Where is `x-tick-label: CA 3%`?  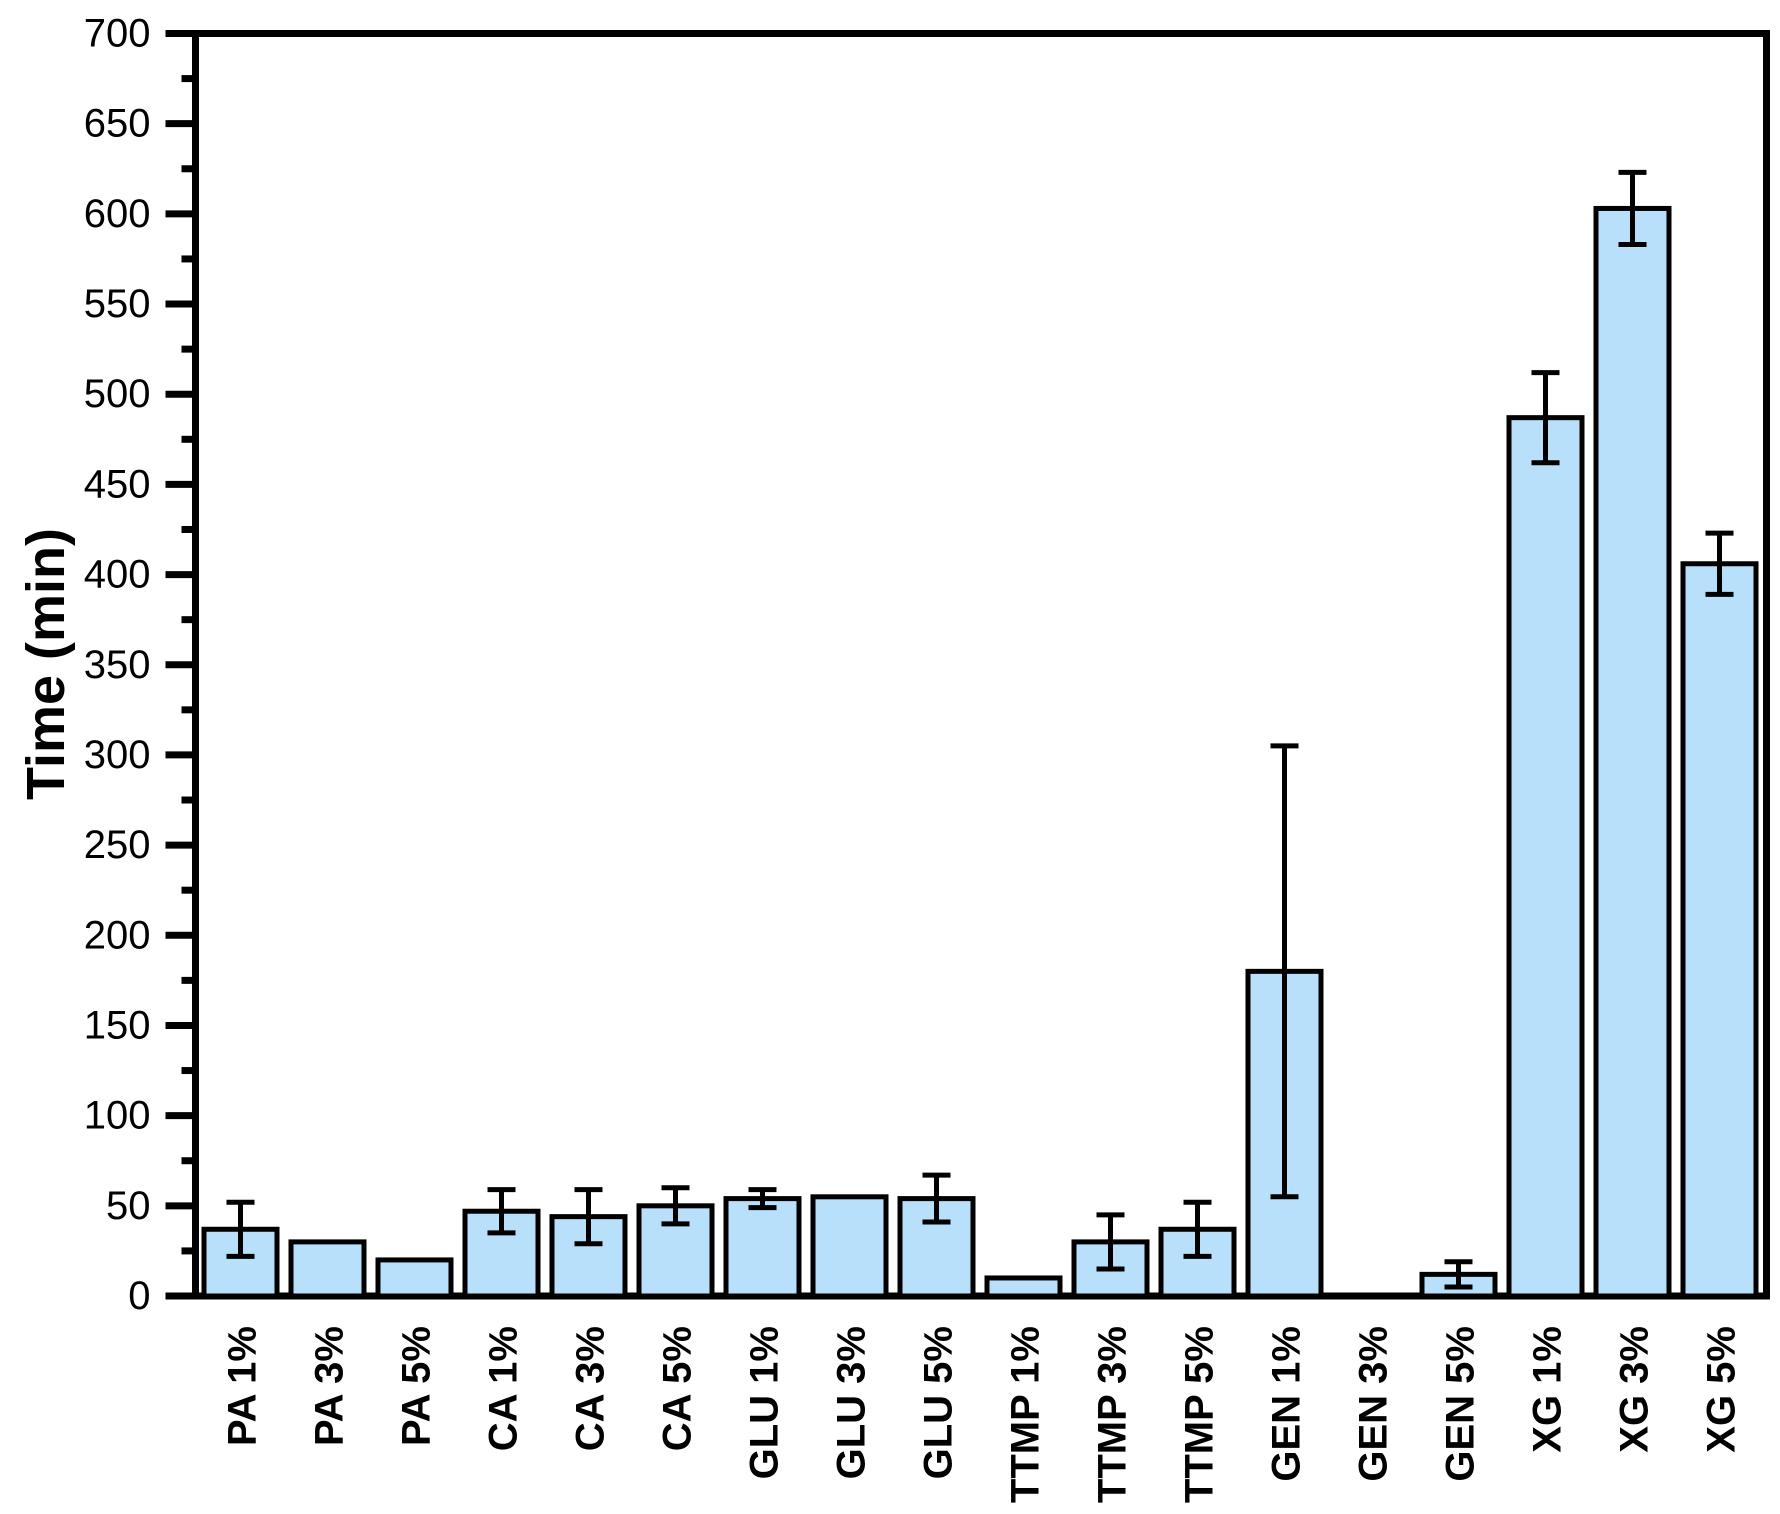
x-tick-label: CA 3% is located at coordinates (591, 1388).